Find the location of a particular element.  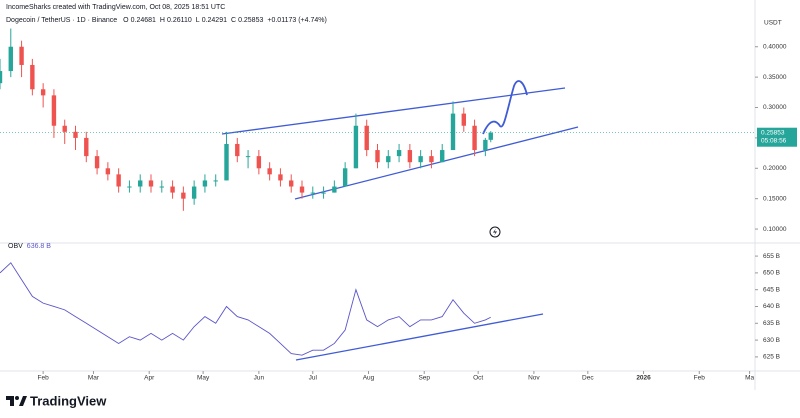

x-tick-label: Mar is located at coordinates (94, 378).